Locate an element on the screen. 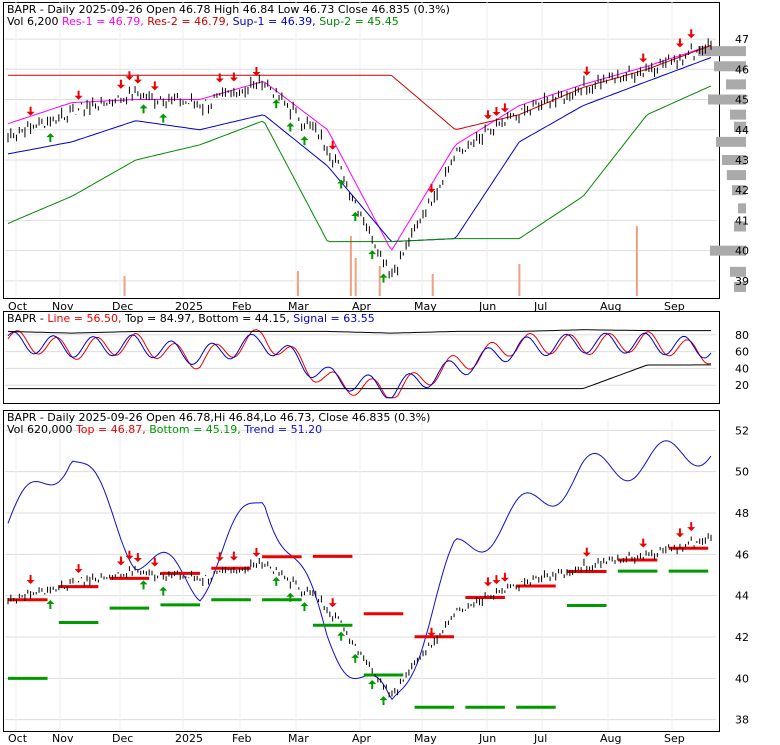 This screenshot has width=780, height=745. price-tick-label: 39 is located at coordinates (742, 281).